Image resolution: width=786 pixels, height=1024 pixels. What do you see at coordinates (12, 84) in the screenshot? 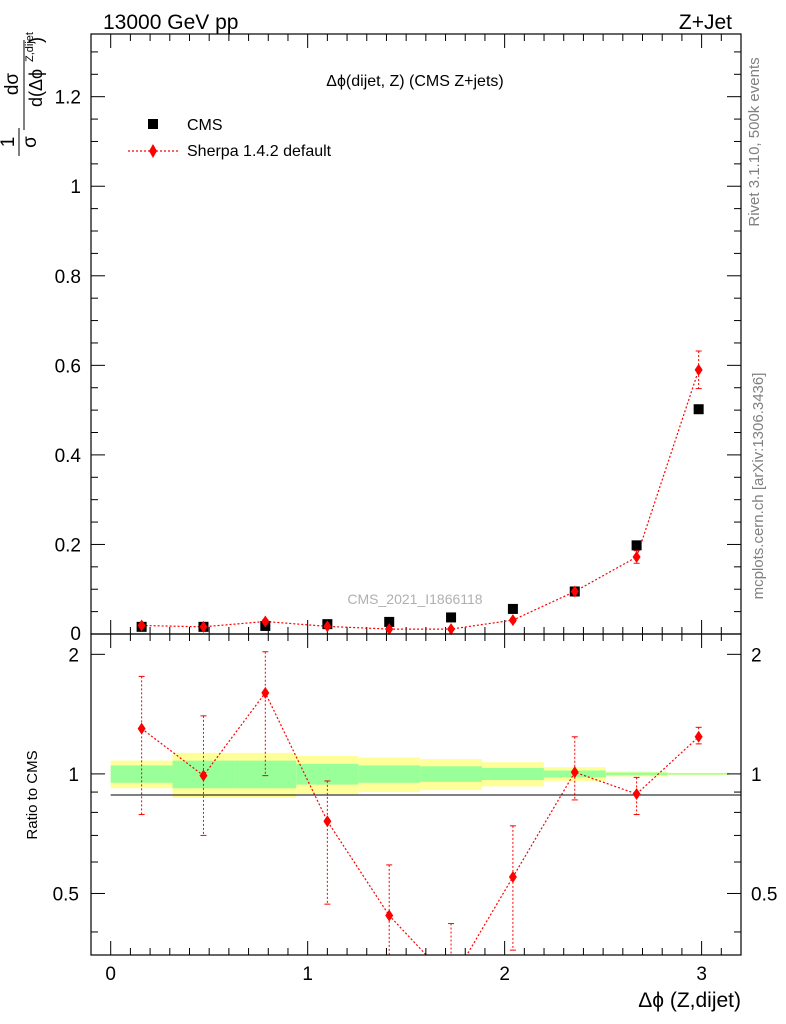
I see `svg-text: dσ` at bounding box center [12, 84].